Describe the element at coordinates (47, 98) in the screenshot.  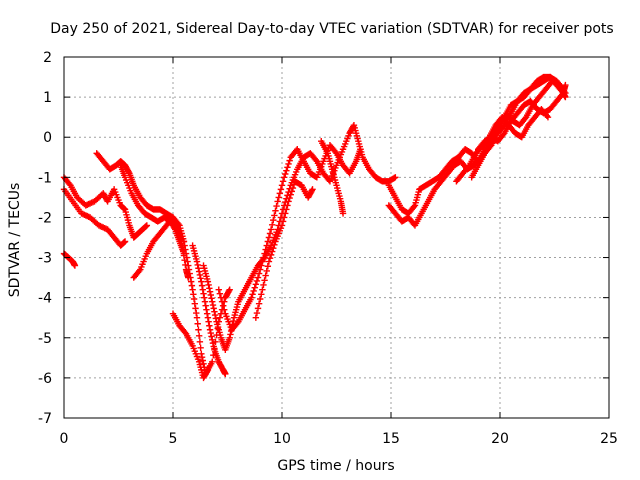
I see `y-tick-label: 1` at that location.